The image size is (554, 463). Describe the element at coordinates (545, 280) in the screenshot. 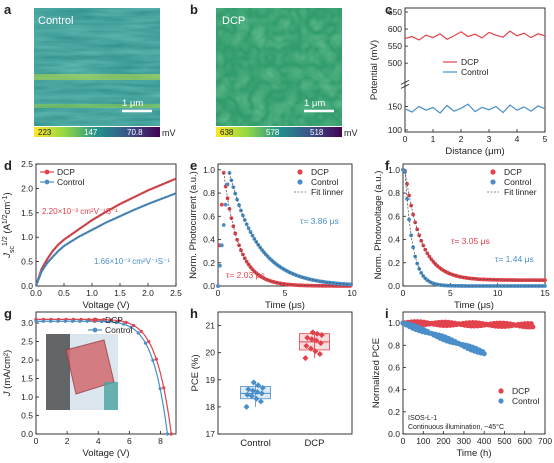

I see `data-point-f` at that location.